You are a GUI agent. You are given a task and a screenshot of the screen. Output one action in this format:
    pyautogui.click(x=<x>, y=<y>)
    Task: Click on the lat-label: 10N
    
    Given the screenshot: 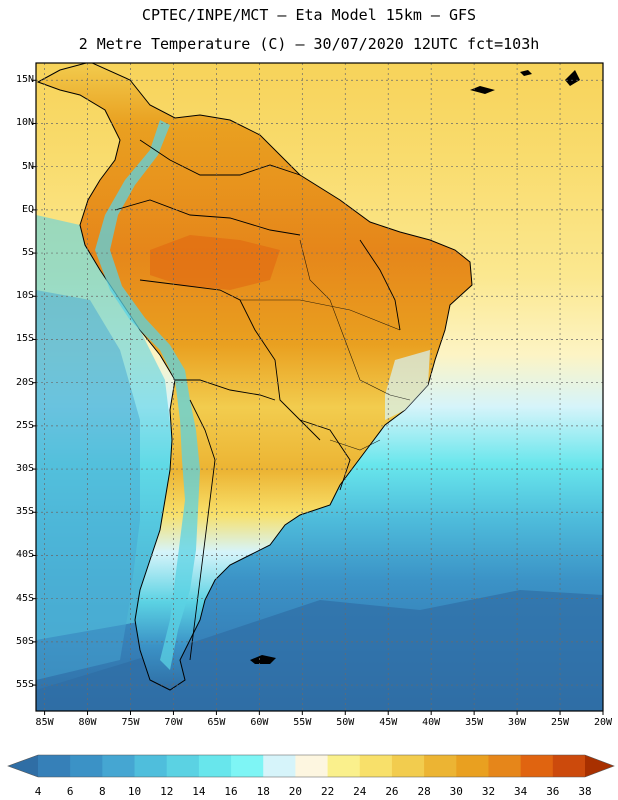 What is the action you would take?
    pyautogui.click(x=24, y=123)
    